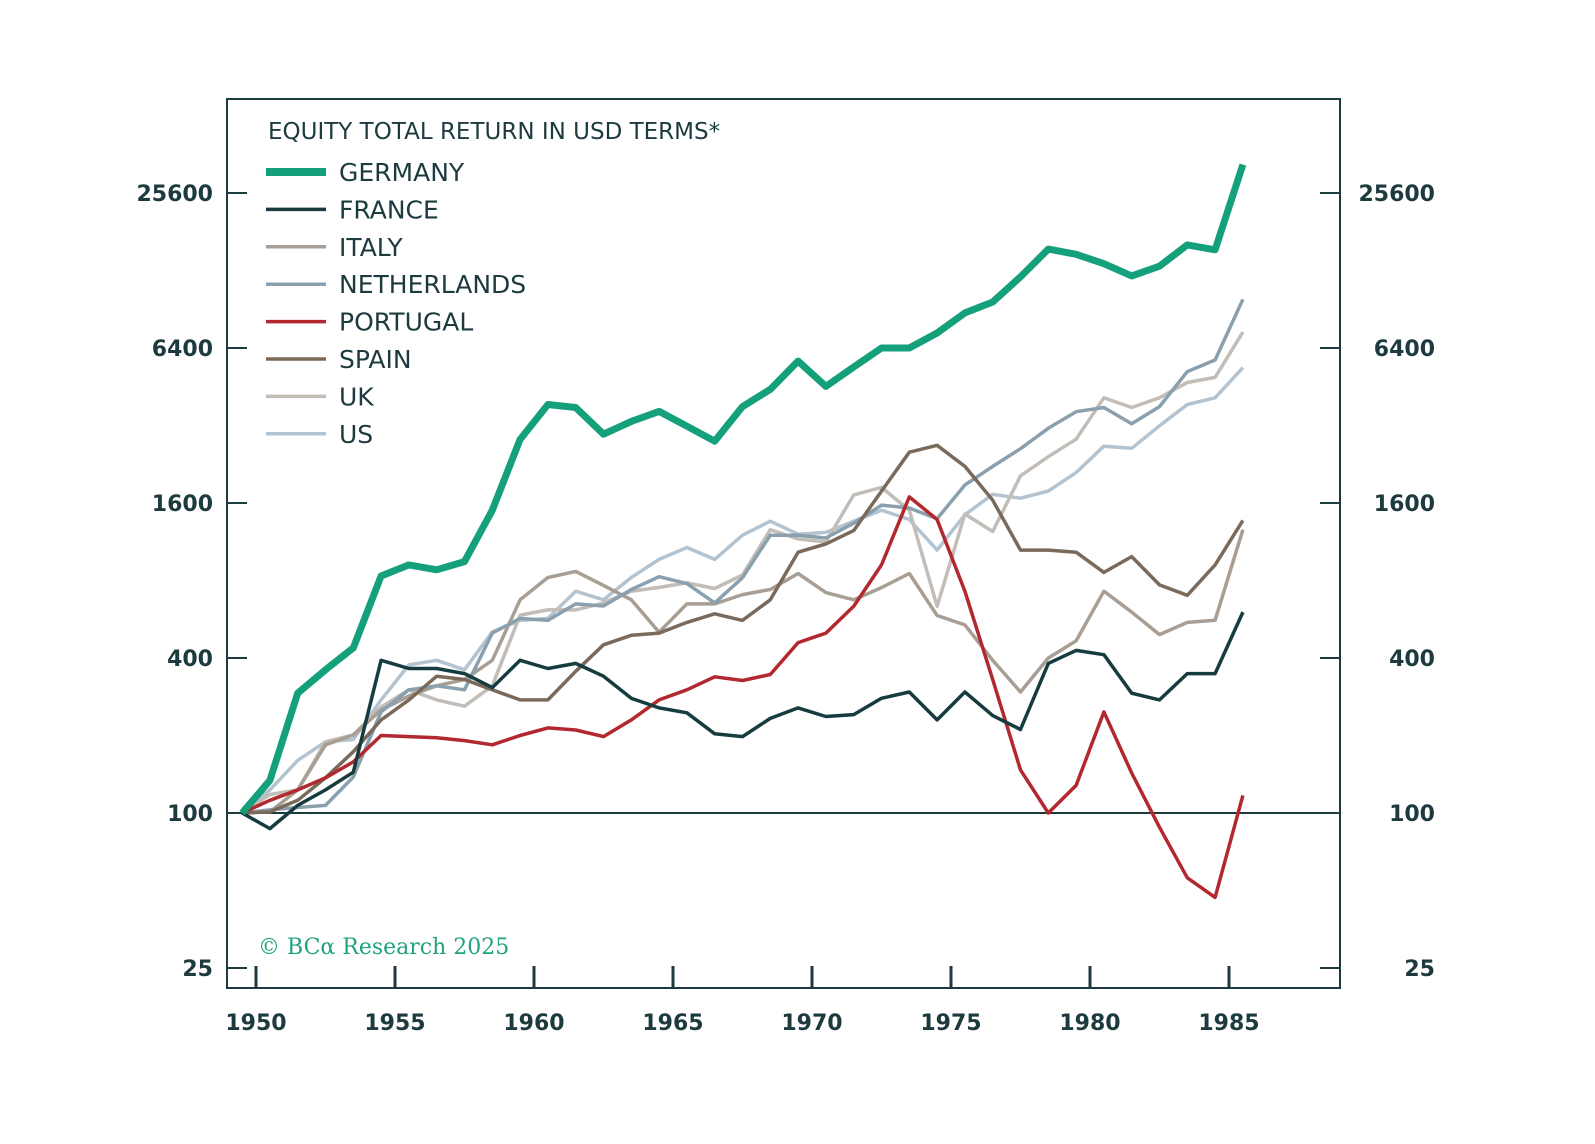 The image size is (1595, 1144). What do you see at coordinates (672, 1023) in the screenshot?
I see `x-tick-label: 1965` at bounding box center [672, 1023].